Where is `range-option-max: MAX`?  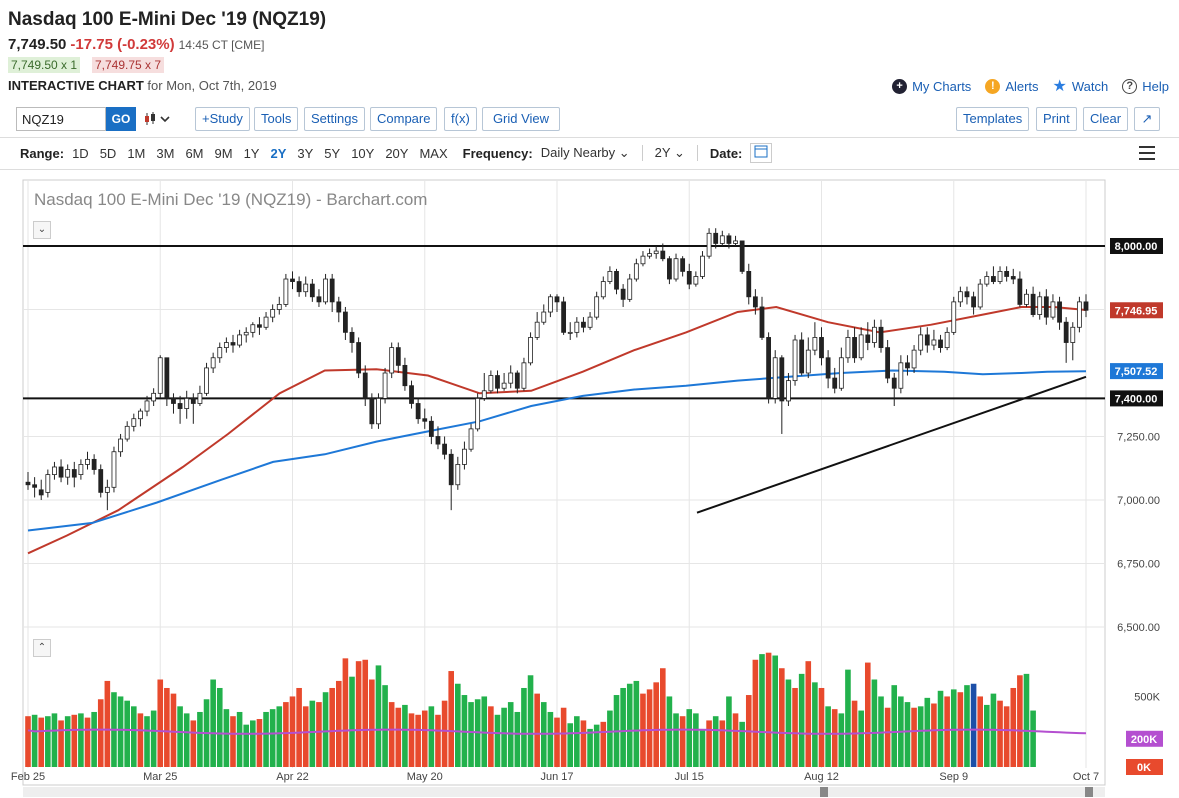
range-option-max: MAX is located at coordinates (433, 153).